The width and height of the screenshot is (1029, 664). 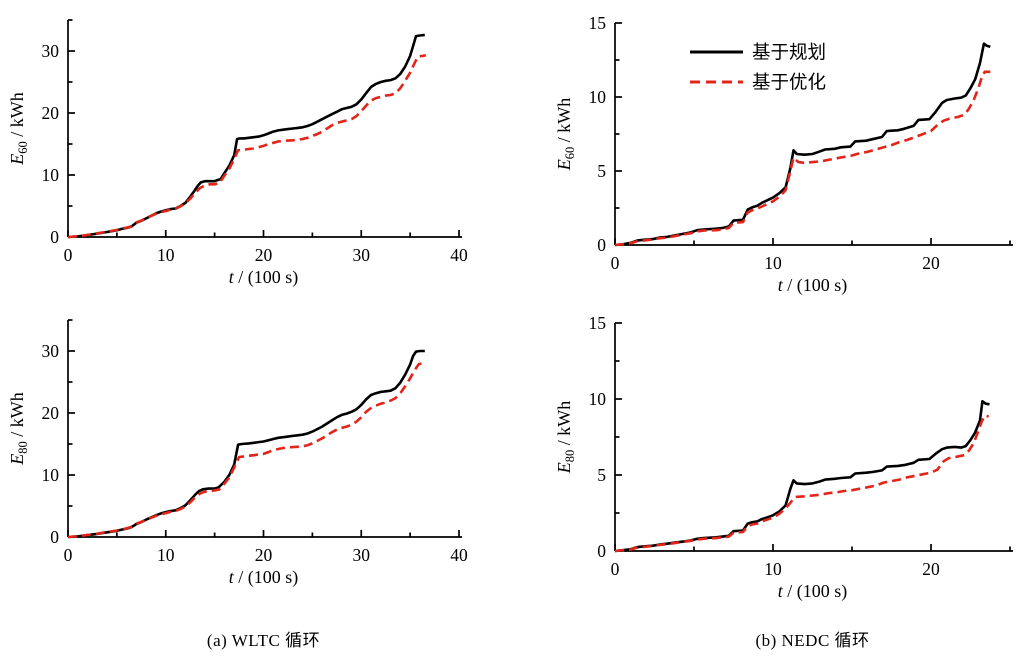 I want to click on legend-label: 基于优化, so click(x=789, y=83).